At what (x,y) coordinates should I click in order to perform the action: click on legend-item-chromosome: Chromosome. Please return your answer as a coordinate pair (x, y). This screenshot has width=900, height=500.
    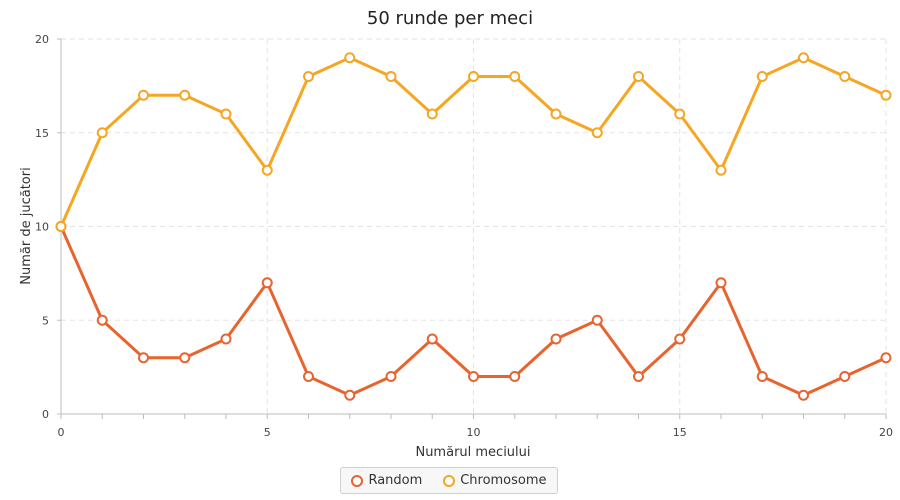
    Looking at the image, I should click on (495, 480).